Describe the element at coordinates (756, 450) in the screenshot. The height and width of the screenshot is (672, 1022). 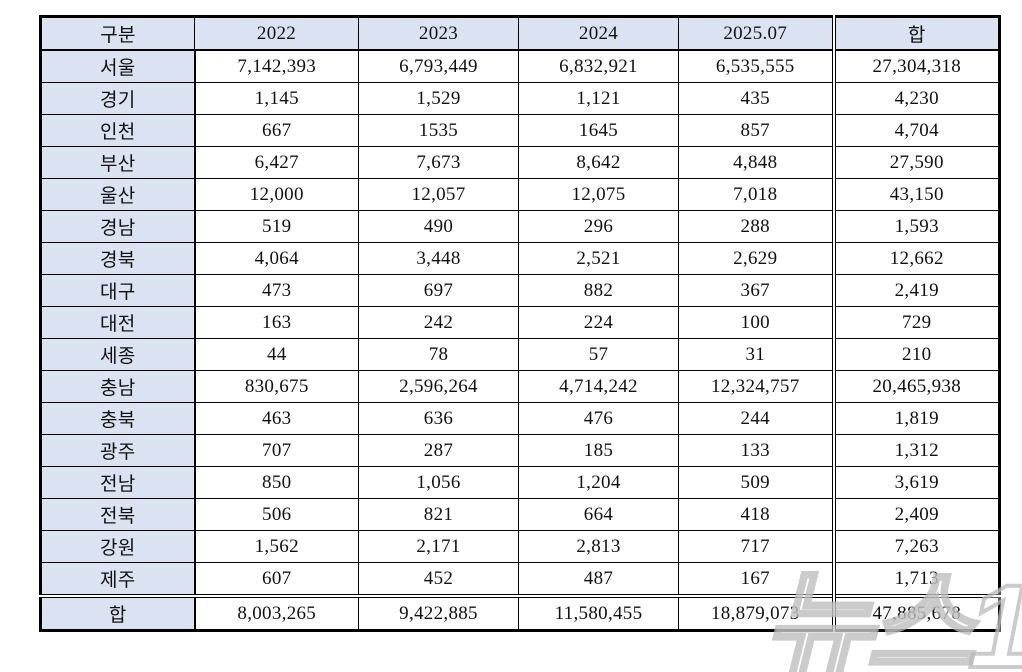
I see `table-cell: 133` at that location.